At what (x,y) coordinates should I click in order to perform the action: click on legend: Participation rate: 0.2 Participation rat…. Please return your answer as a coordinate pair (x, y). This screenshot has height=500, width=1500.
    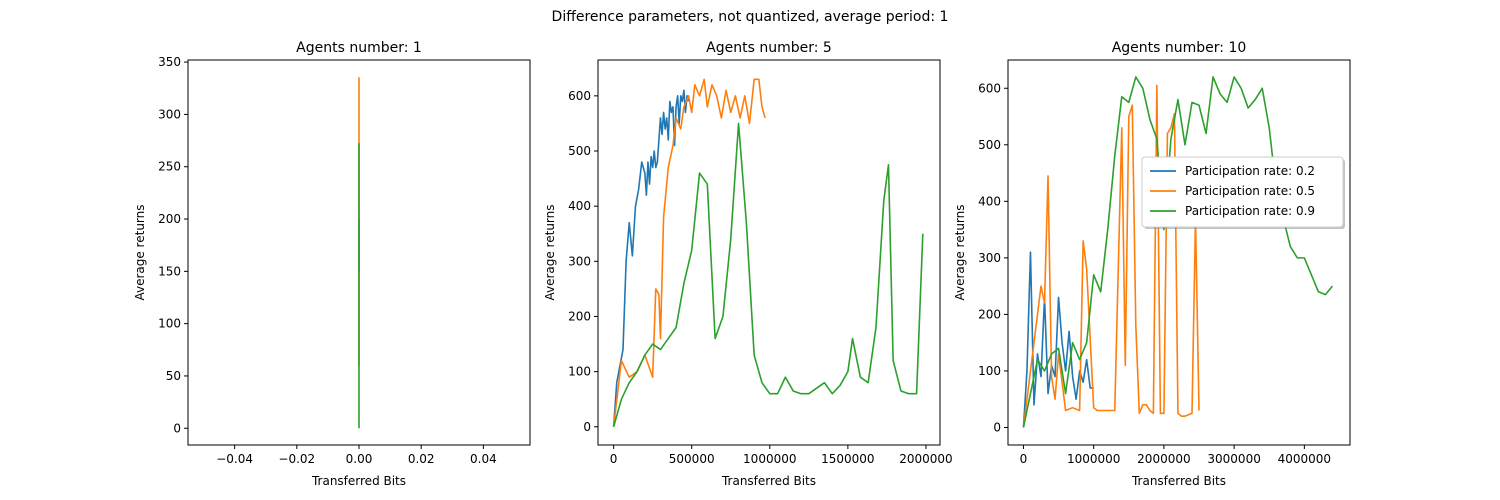
    Looking at the image, I should click on (1243, 192).